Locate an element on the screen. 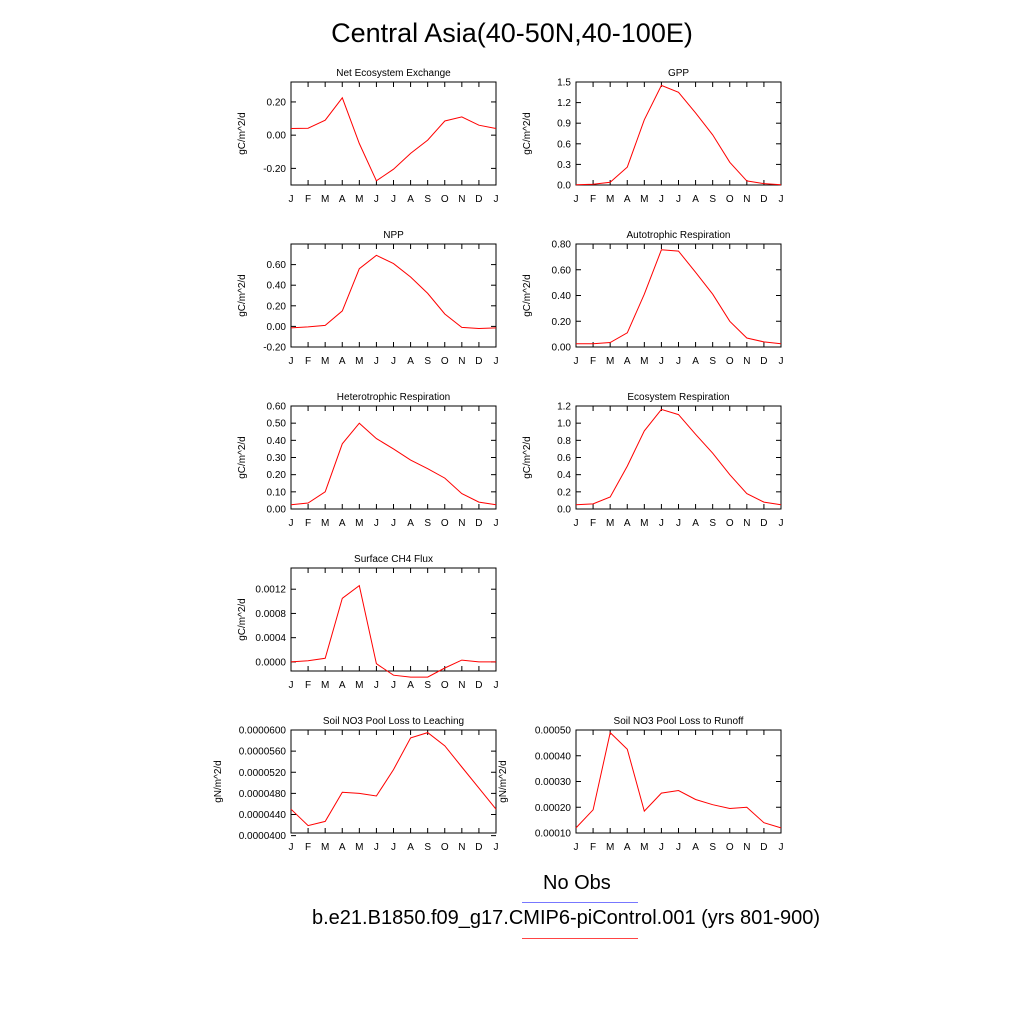  chart-title: Soil NO3 Pool Loss to Leaching is located at coordinates (393, 721).